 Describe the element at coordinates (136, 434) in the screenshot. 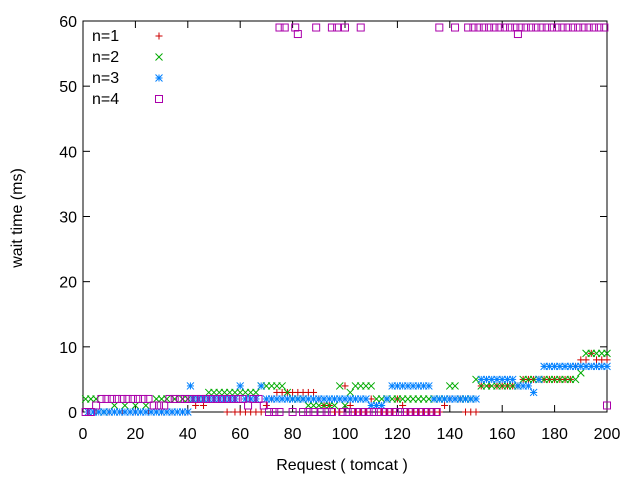

I see `x-tick-label: 20` at that location.